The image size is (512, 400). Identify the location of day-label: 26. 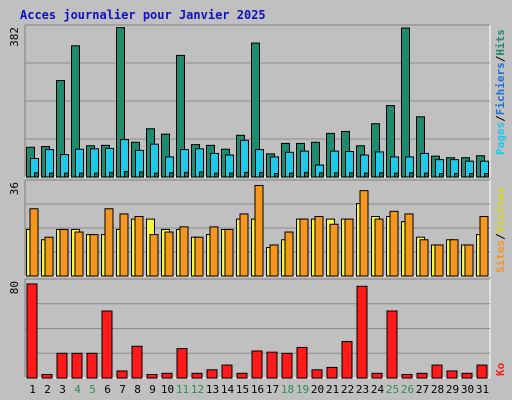
(407, 389).